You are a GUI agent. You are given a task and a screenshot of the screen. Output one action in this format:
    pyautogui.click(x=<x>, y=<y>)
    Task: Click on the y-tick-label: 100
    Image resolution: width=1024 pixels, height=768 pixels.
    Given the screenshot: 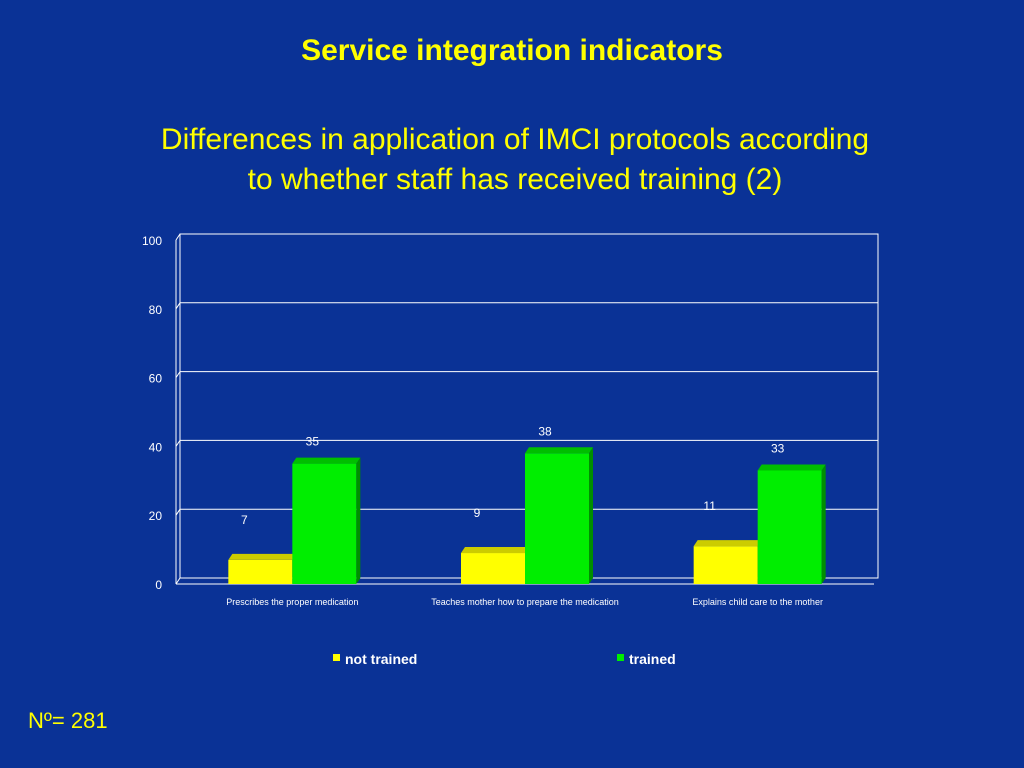 What is the action you would take?
    pyautogui.click(x=152, y=241)
    